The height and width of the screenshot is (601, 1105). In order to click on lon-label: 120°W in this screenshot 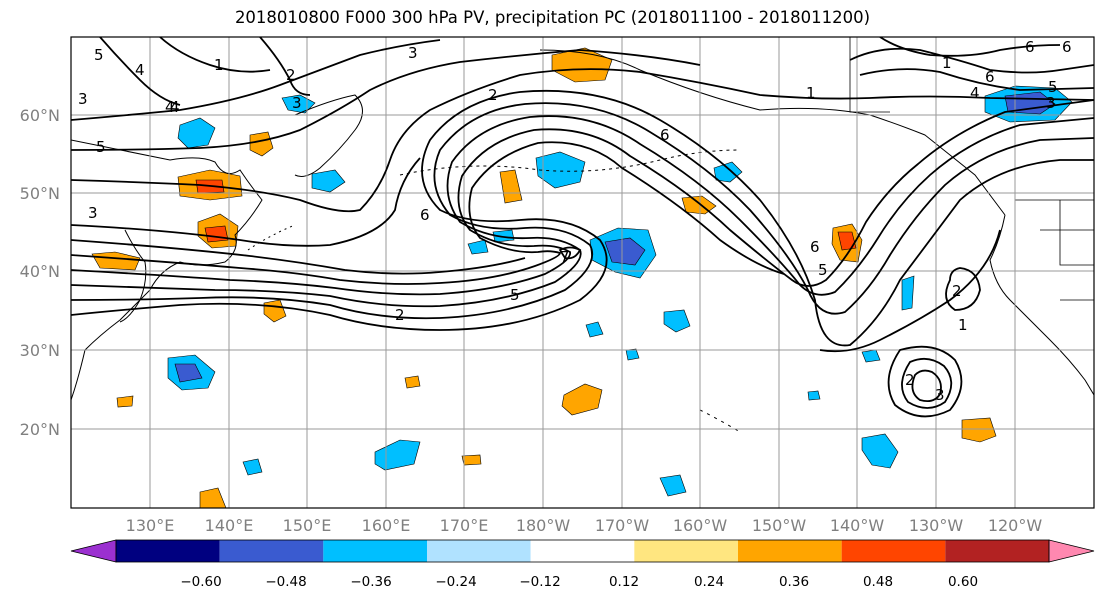, I will do `click(1015, 525)`.